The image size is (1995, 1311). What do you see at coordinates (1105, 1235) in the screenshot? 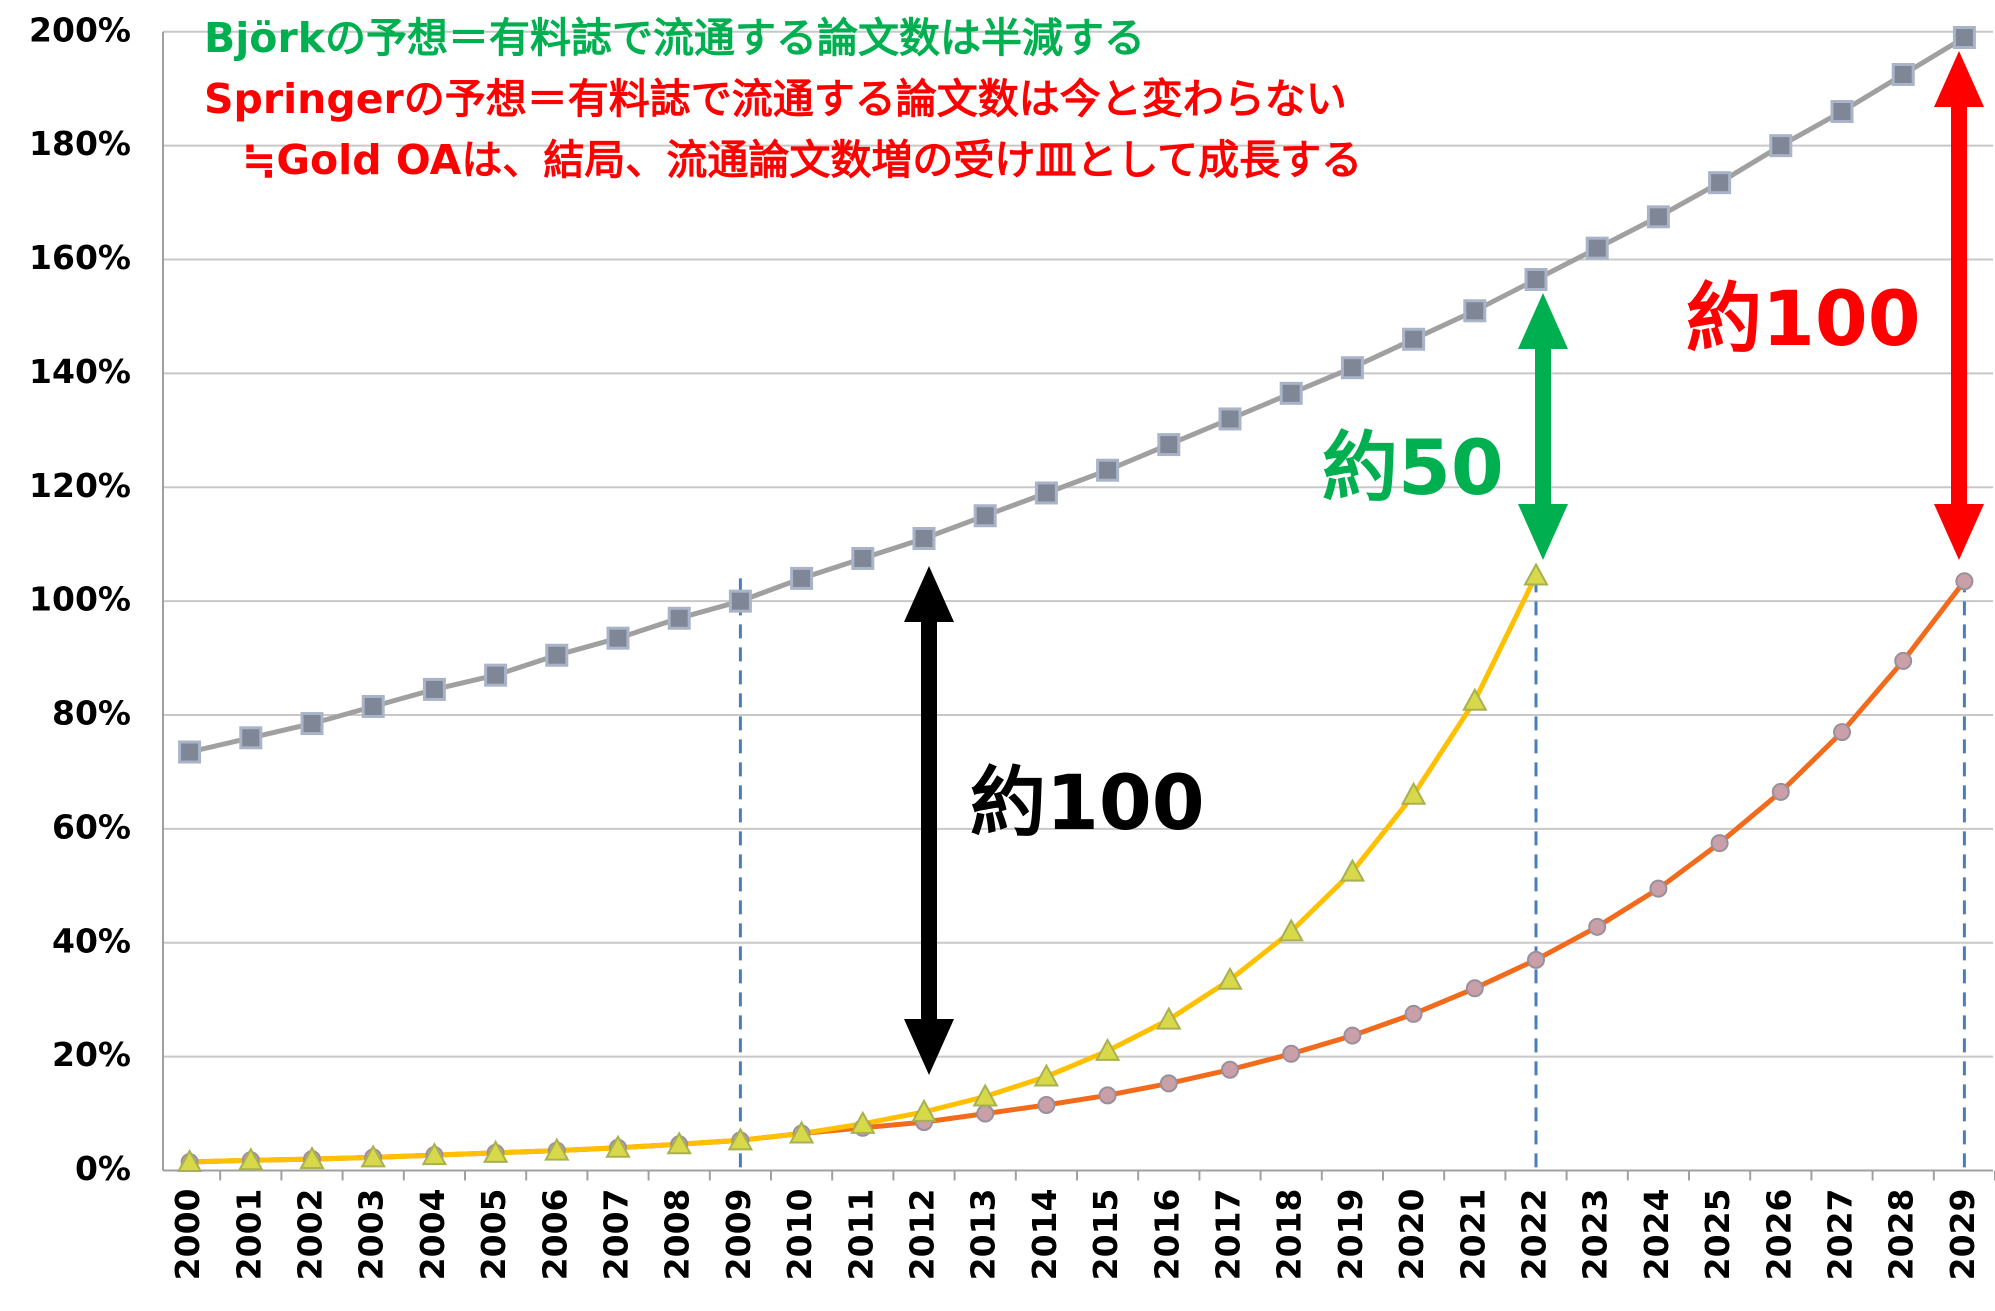
I see `x-tick-label: 2015` at bounding box center [1105, 1235].